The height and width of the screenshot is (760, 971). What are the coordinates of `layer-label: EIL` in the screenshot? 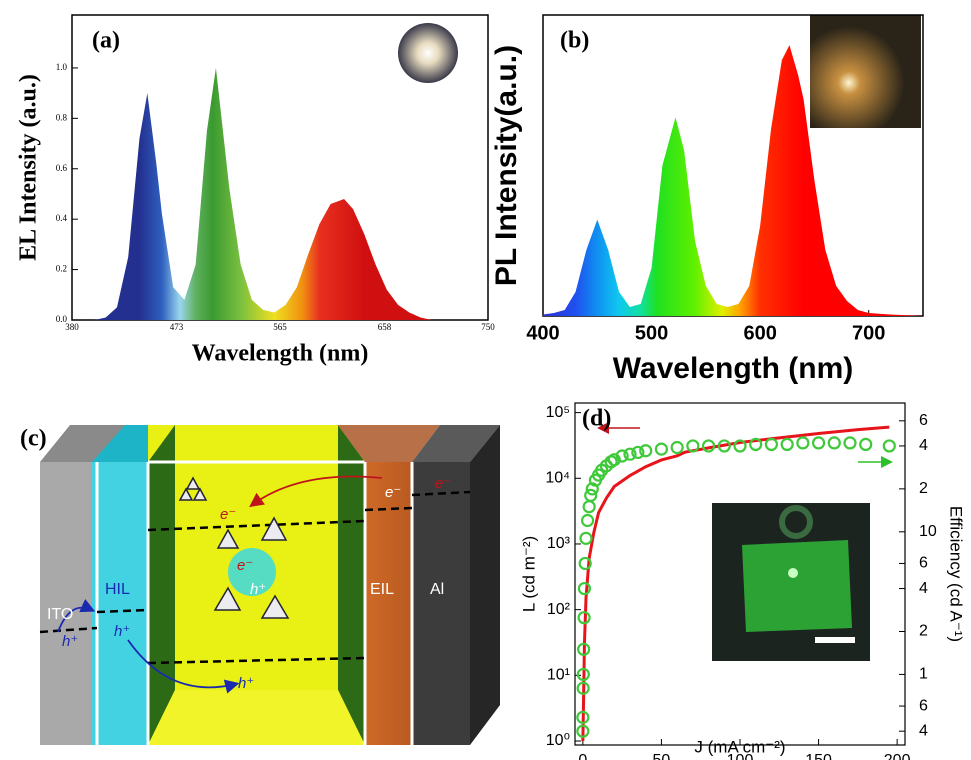 It's located at (382, 589).